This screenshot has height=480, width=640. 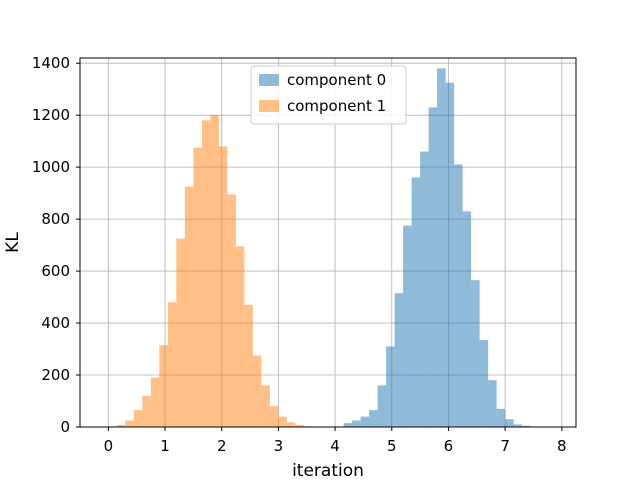 What do you see at coordinates (165, 446) in the screenshot?
I see `x-tick-label: 1` at bounding box center [165, 446].